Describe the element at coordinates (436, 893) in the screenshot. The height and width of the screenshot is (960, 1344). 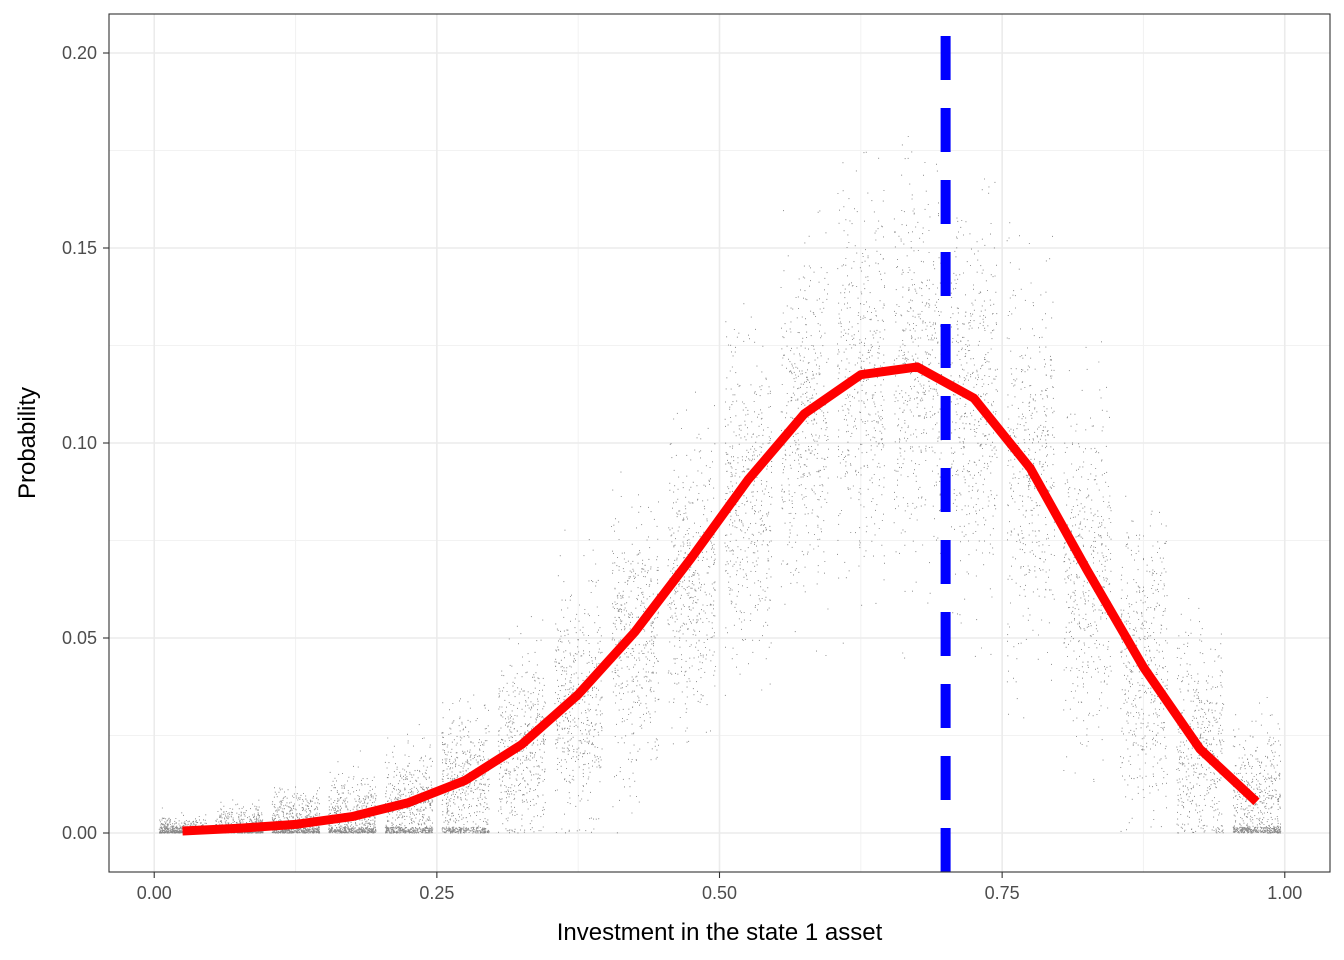
I see `x-tick-label: 0.25` at that location.